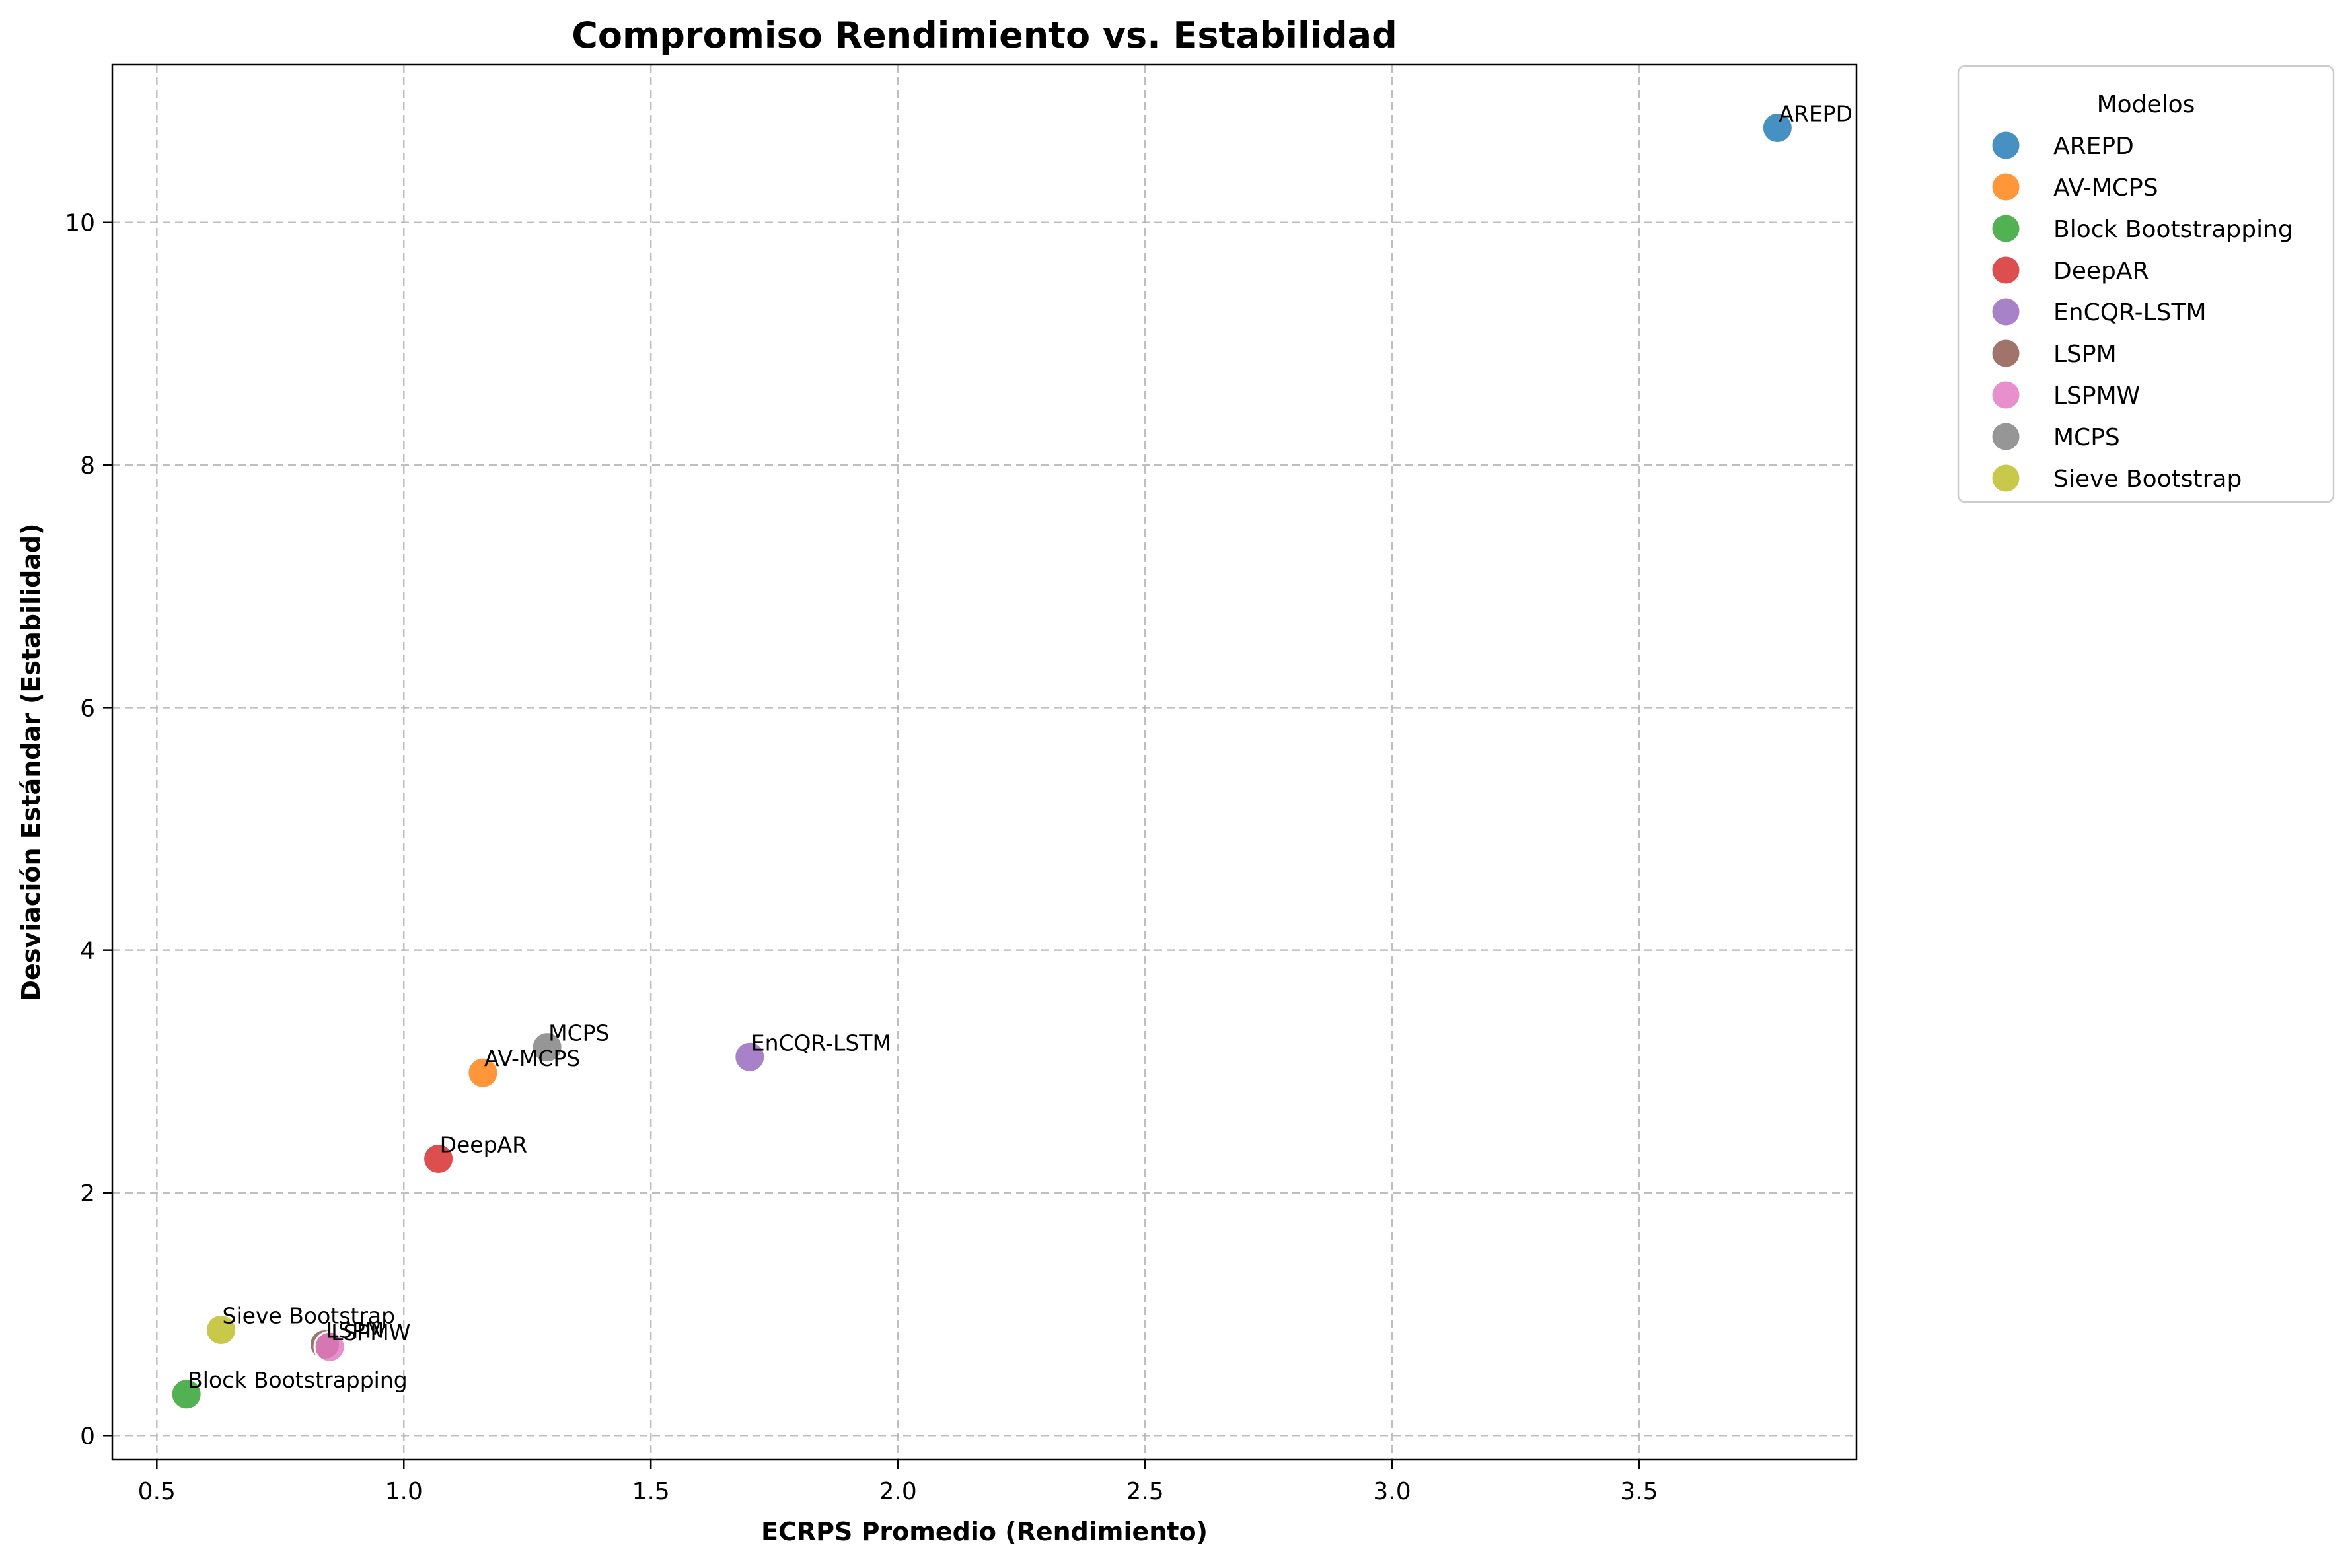 This screenshot has width=2352, height=1568. I want to click on data-point-lspmw, so click(329, 1346).